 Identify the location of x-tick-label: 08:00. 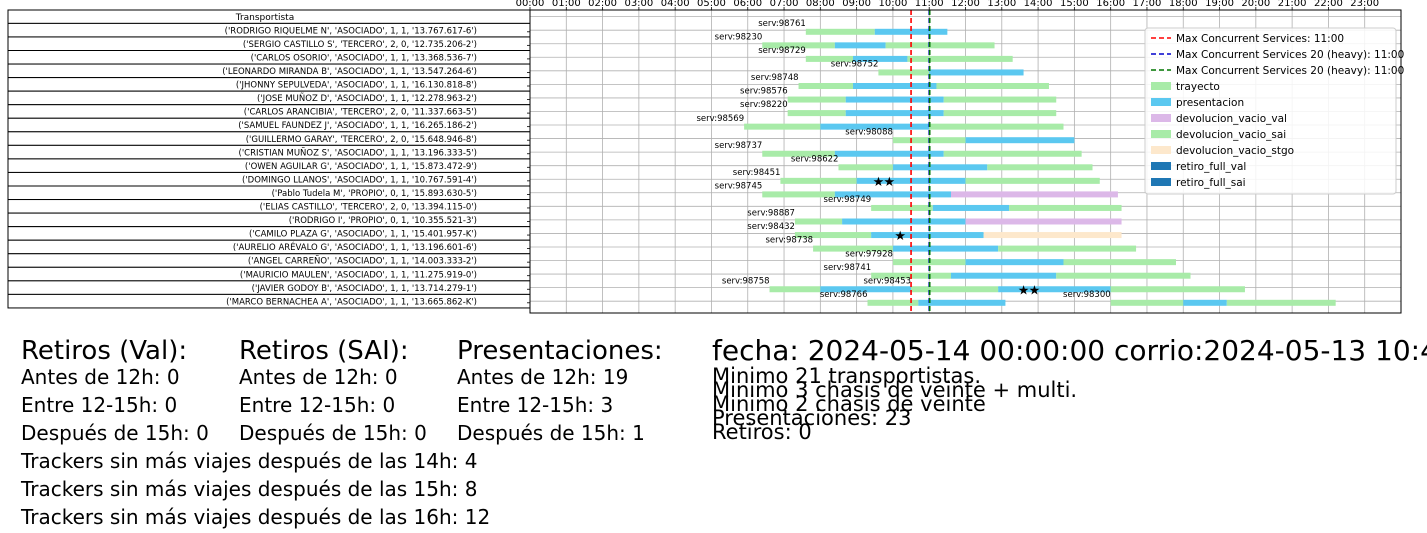
(820, 4).